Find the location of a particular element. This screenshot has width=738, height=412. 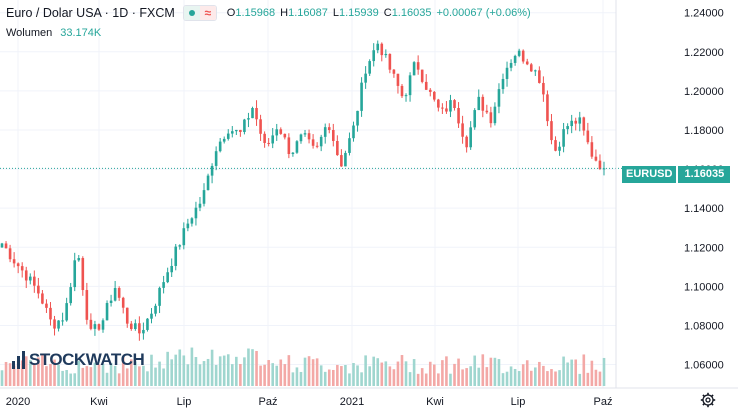

price-tag-price: 1.16035 is located at coordinates (704, 174).